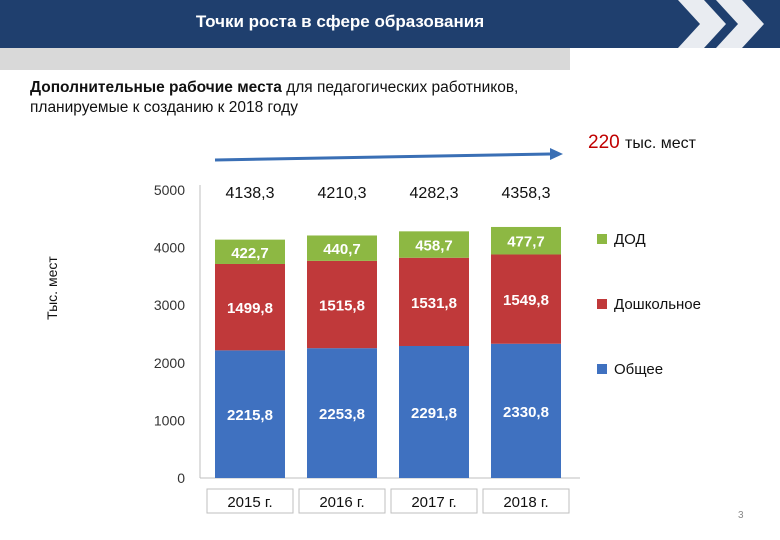  I want to click on legend-label: Общее, so click(638, 369).